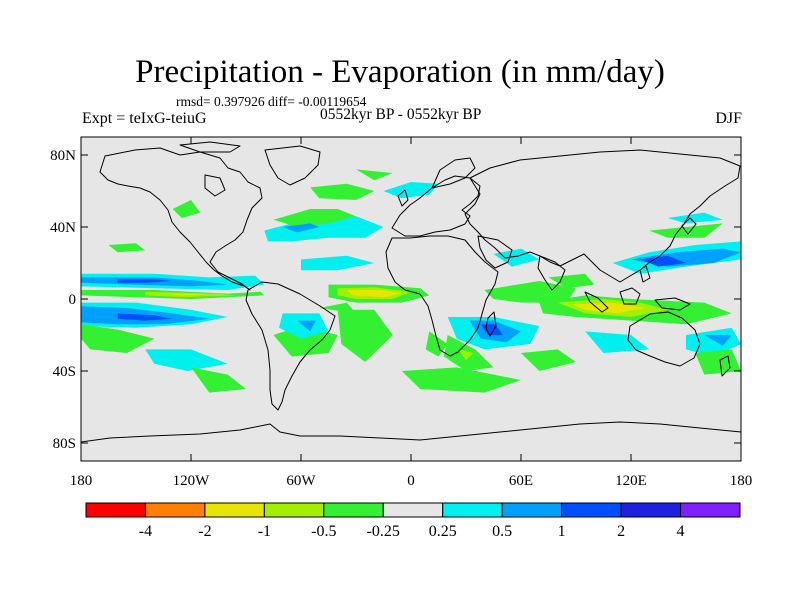  What do you see at coordinates (453, 173) in the screenshot?
I see `coastline-scandinavia` at bounding box center [453, 173].